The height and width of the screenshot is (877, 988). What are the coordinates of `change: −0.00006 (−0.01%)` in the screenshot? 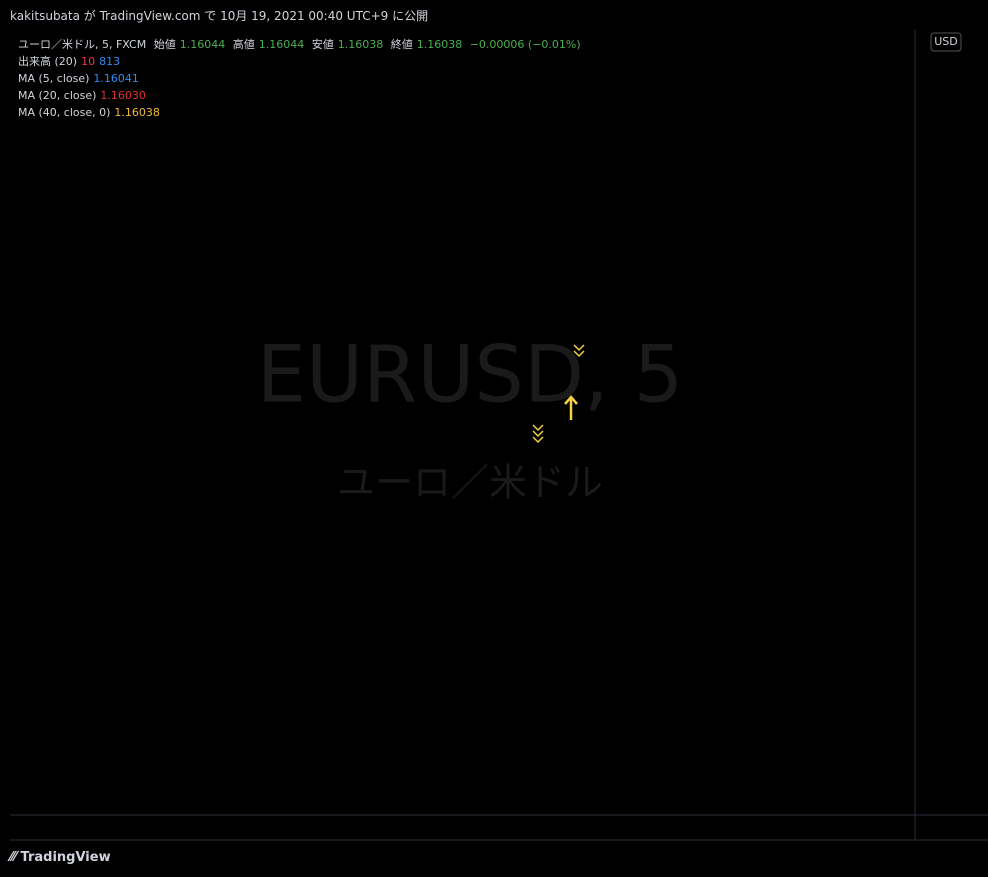 It's located at (525, 44).